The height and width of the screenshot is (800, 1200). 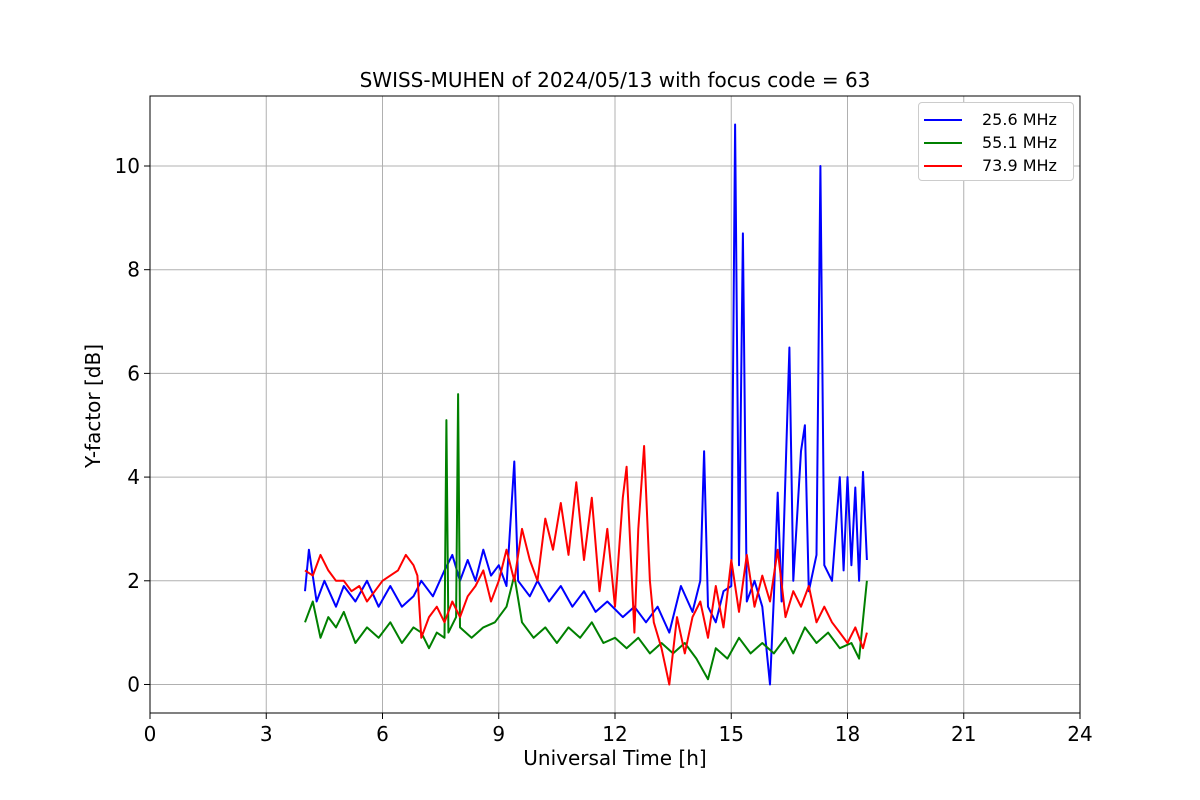 I want to click on legend: 25.6 MHz 55.1 MHz 73.9 MHz, so click(x=996, y=141).